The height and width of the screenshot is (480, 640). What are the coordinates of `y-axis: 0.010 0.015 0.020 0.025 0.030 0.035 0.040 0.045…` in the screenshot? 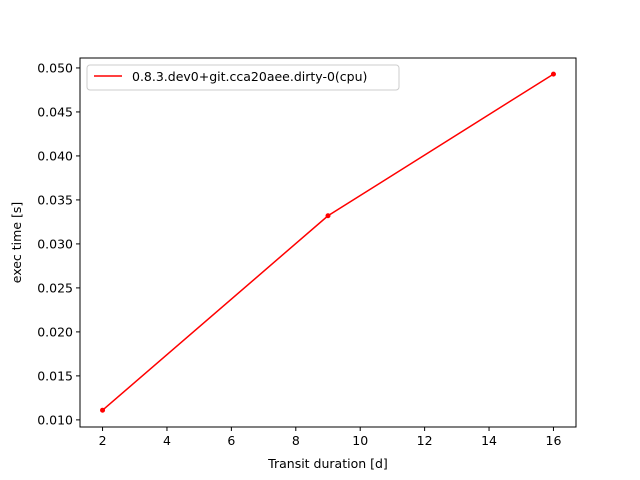 It's located at (58, 243).